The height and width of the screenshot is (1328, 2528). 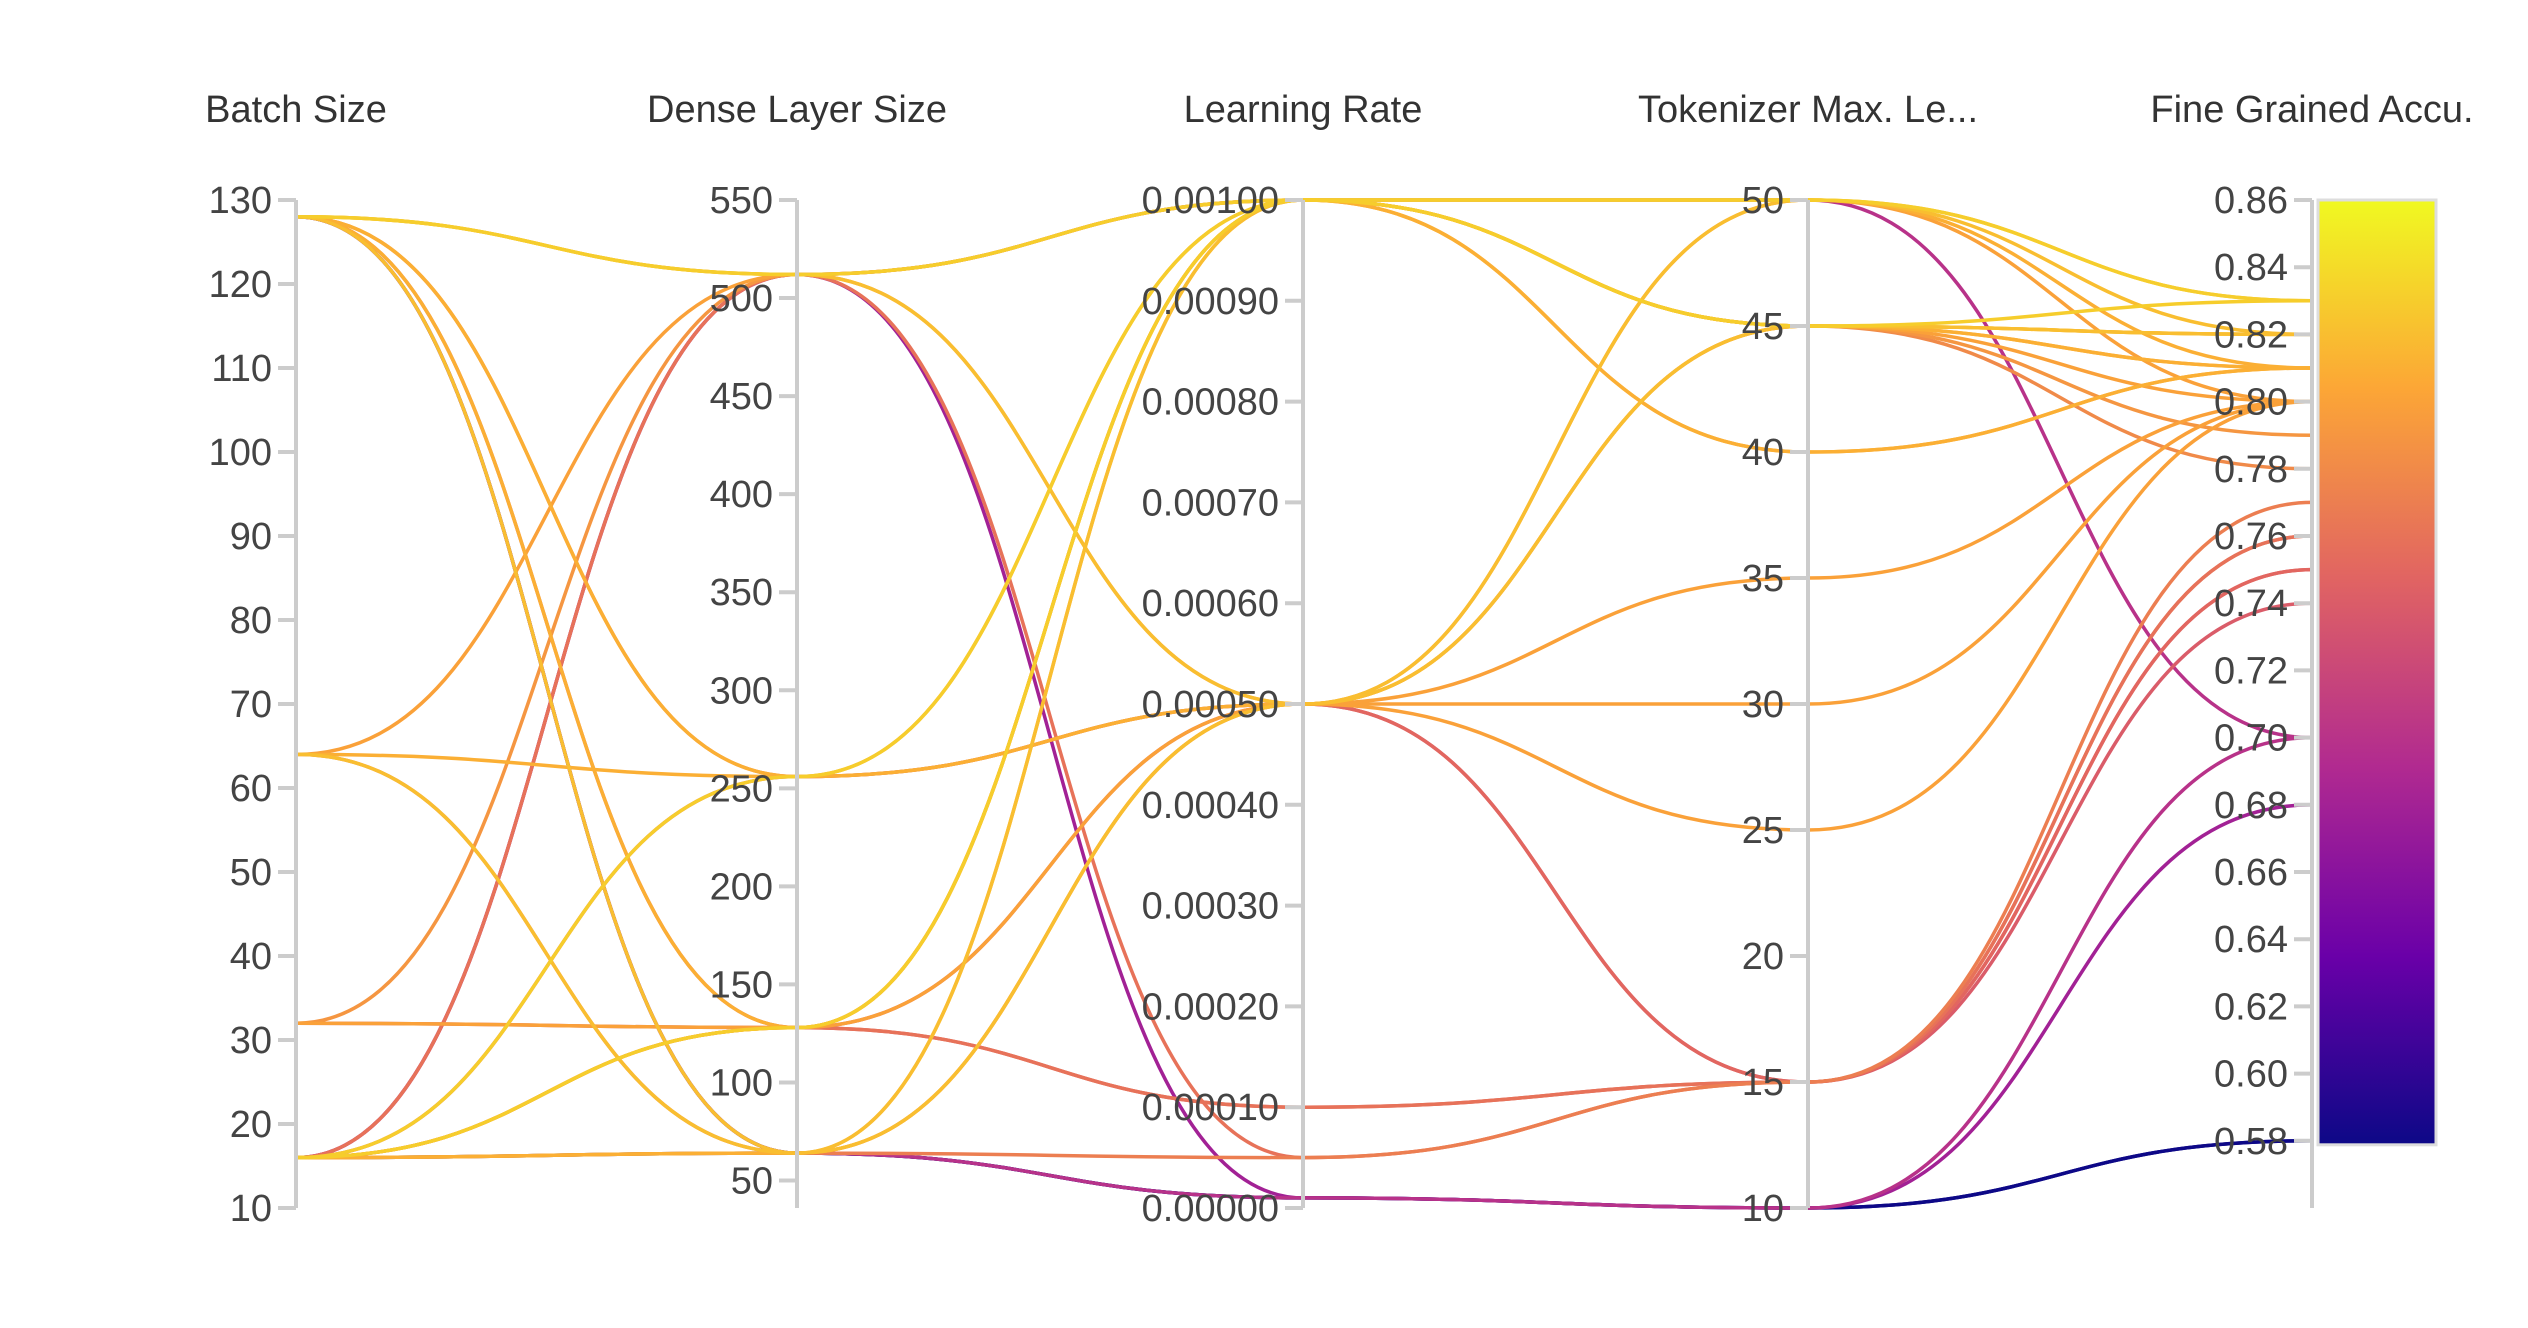 I want to click on tick-label: 90, so click(x=251, y=537).